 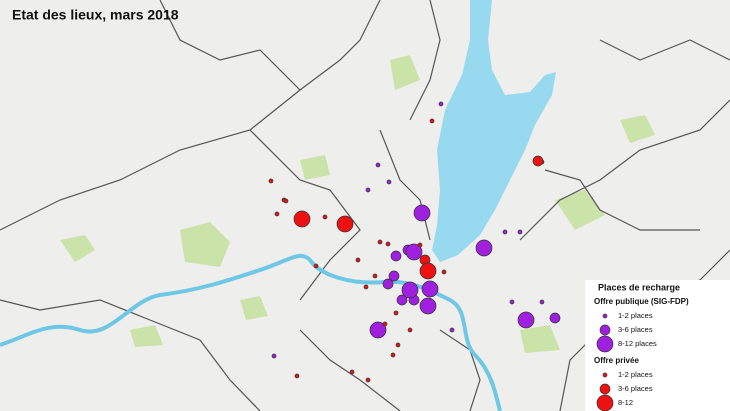 I want to click on lake, so click(x=494, y=131).